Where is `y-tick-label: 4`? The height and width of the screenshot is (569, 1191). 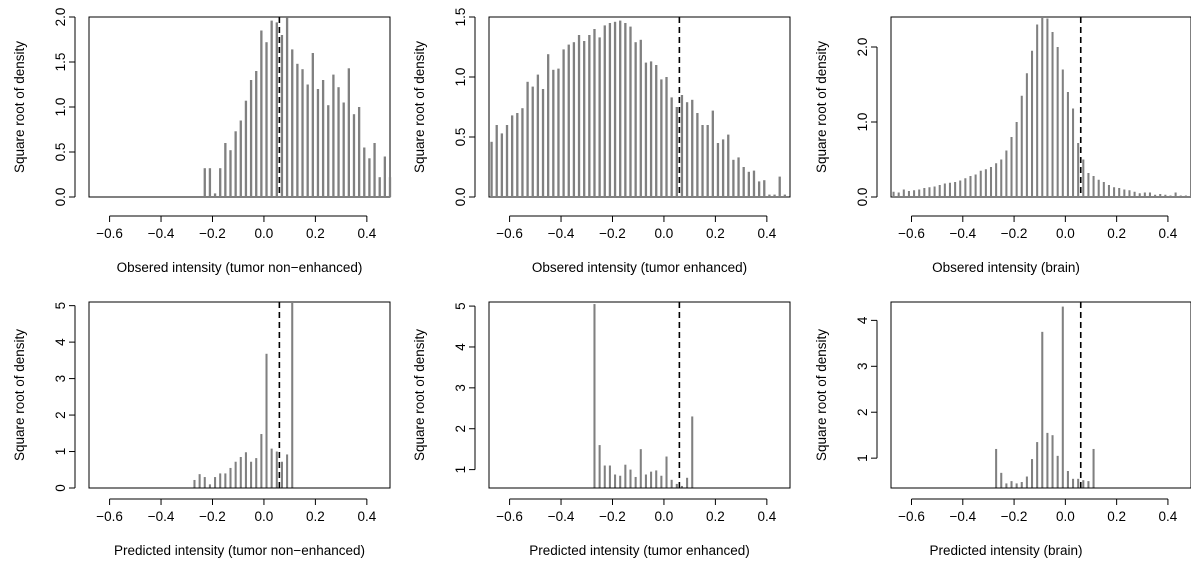
y-tick-label: 4 is located at coordinates (862, 320).